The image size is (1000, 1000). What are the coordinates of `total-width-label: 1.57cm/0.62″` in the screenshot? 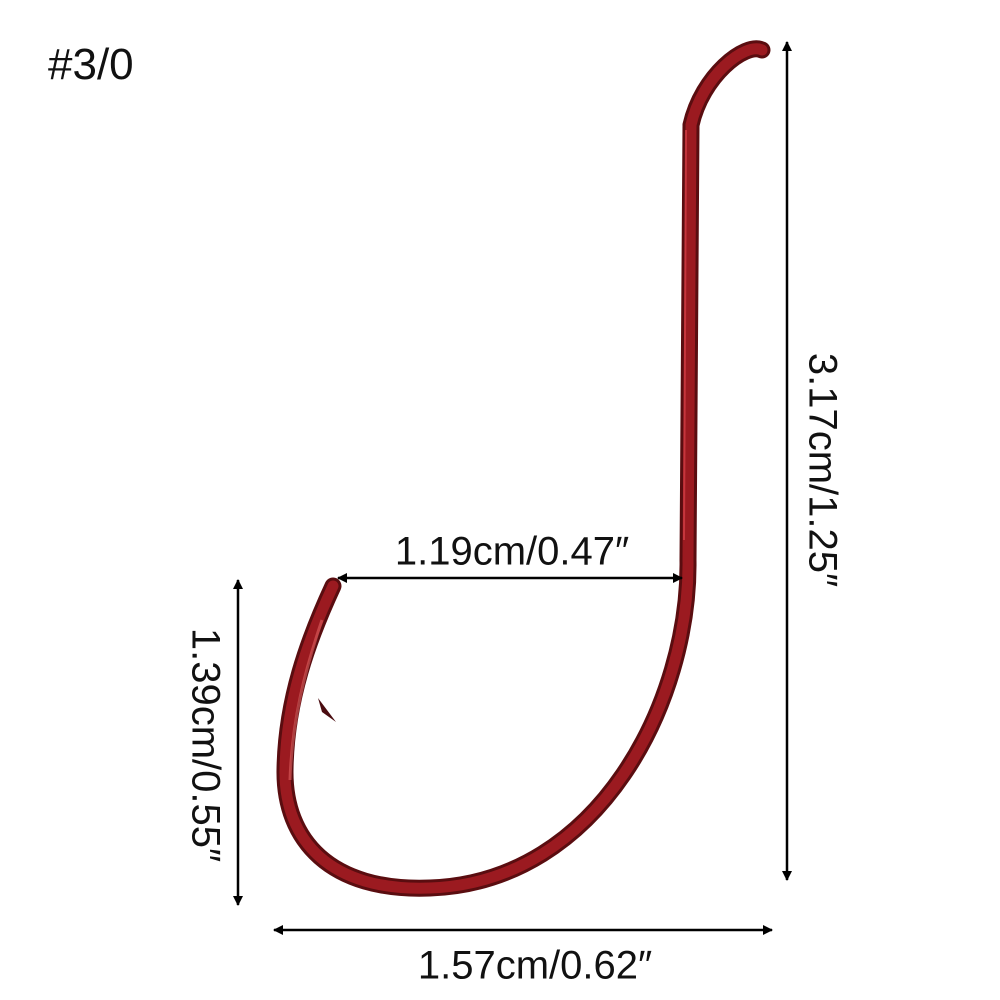 It's located at (535, 965).